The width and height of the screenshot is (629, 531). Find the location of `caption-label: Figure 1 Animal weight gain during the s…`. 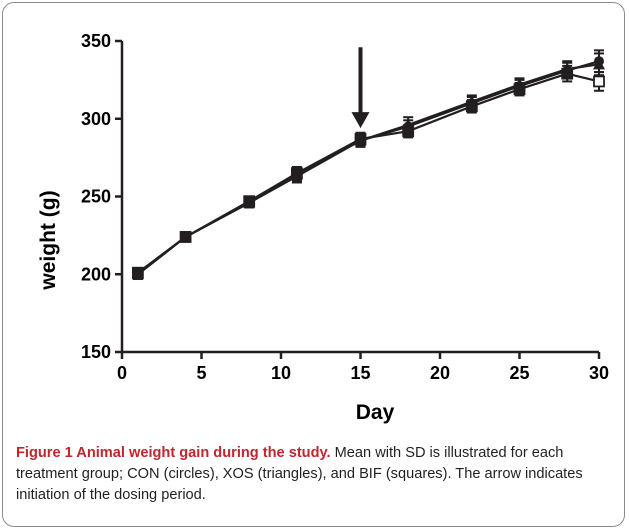

caption-label: Figure 1 Animal weight gain during the s… is located at coordinates (173, 453).